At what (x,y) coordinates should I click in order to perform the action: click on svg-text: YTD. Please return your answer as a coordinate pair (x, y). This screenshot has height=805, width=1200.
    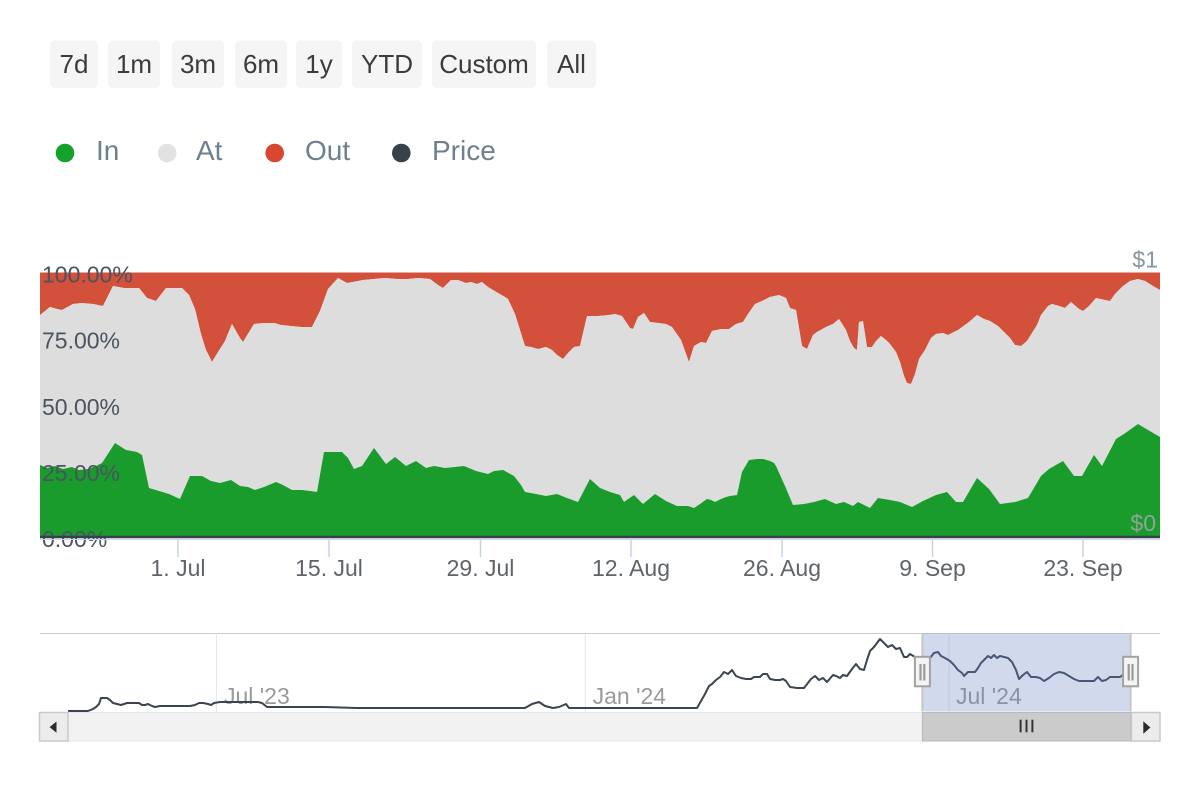
    Looking at the image, I should click on (387, 64).